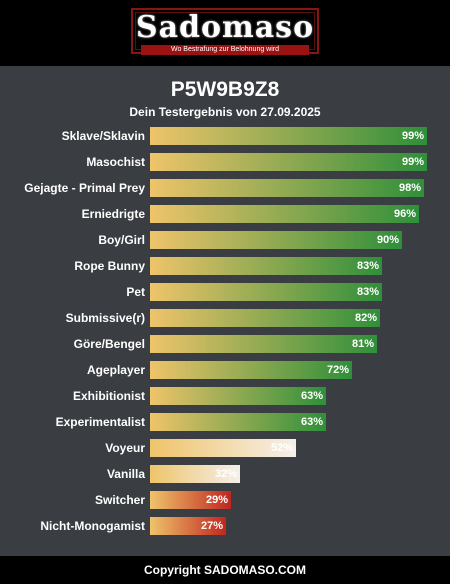 The image size is (450, 584). I want to click on result-label: Nicht-Monogamist, so click(92, 526).